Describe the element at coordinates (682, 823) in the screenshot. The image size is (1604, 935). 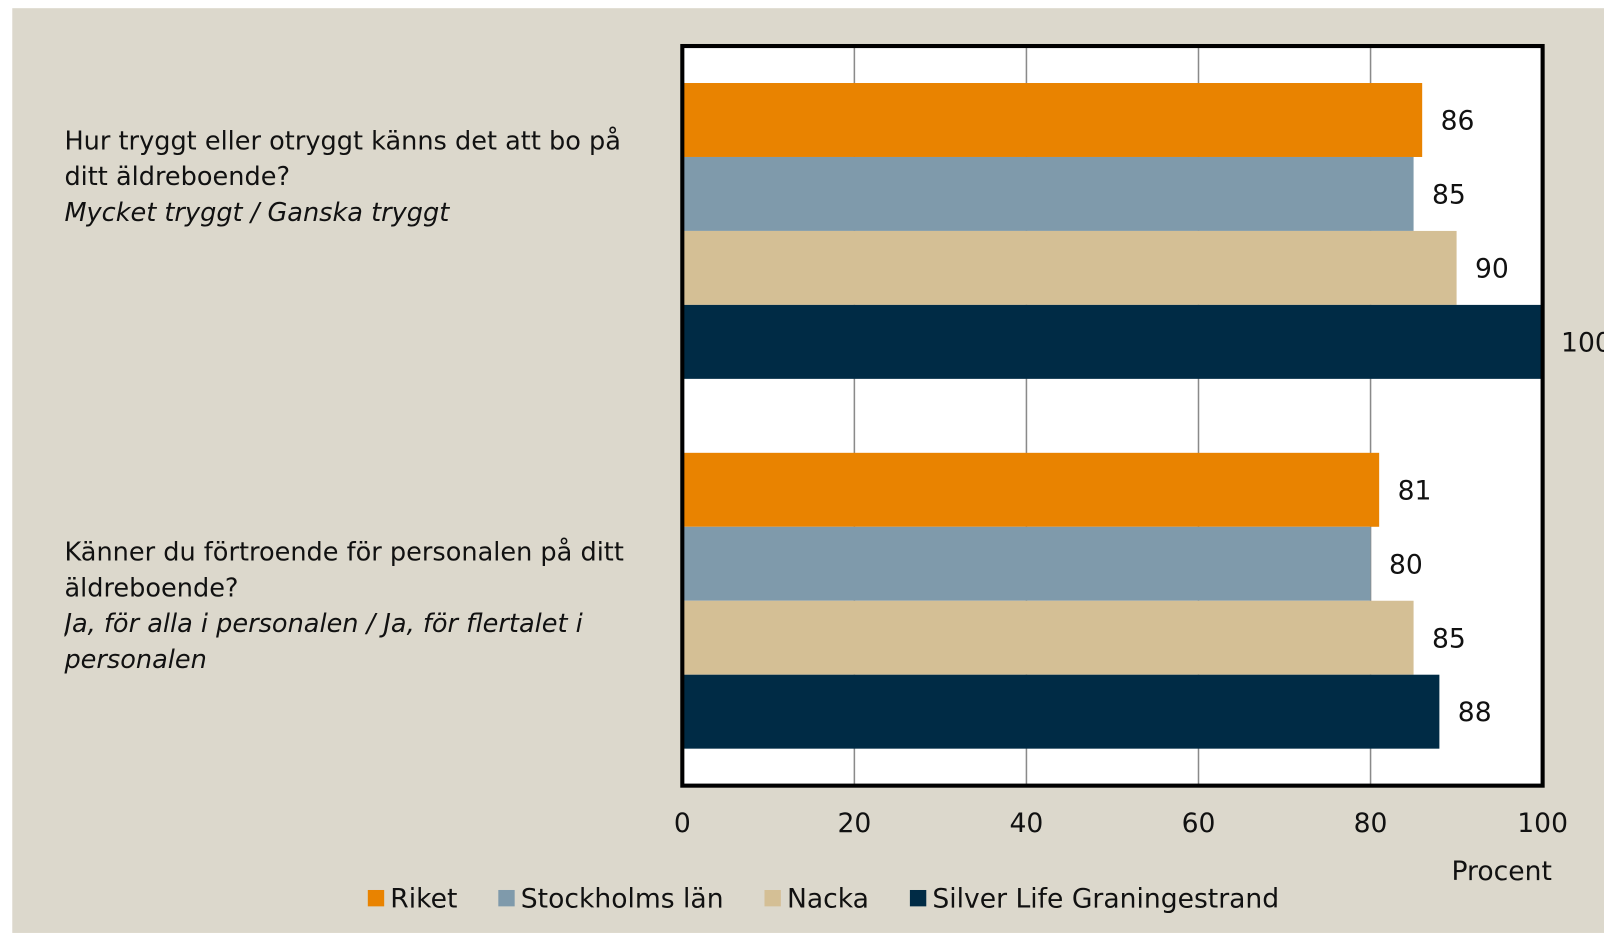
I see `x-tick-label: 0` at that location.